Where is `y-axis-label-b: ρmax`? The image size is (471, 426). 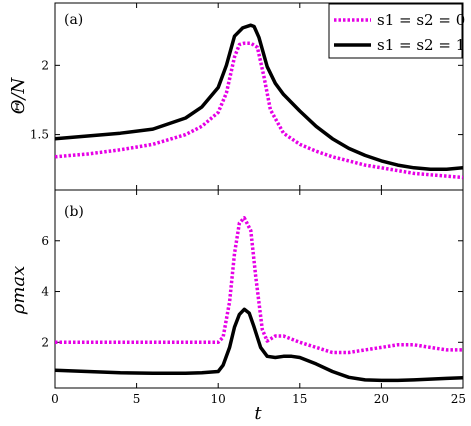 y-axis-label-b: ρmax is located at coordinates (18, 291).